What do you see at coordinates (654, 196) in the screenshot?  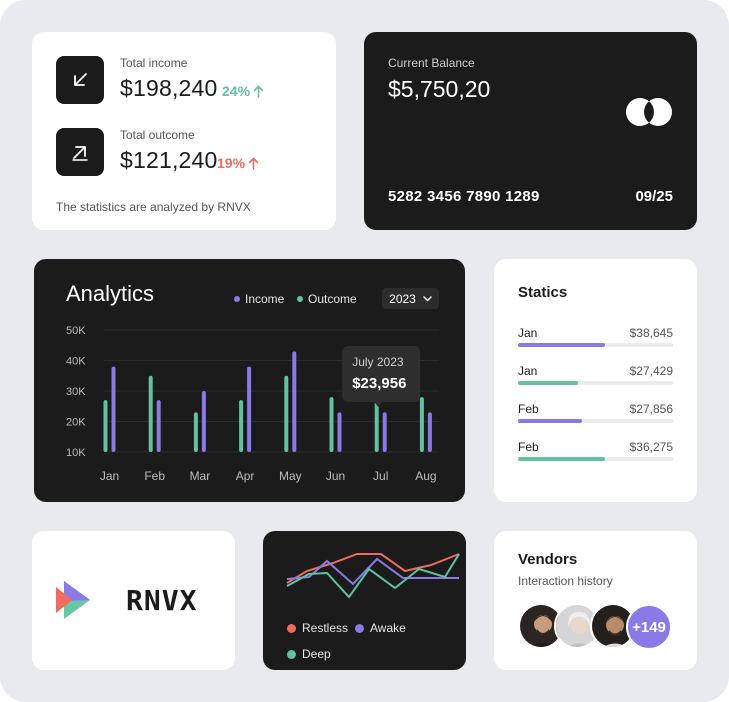 I see `card-expiry: 09/25` at bounding box center [654, 196].